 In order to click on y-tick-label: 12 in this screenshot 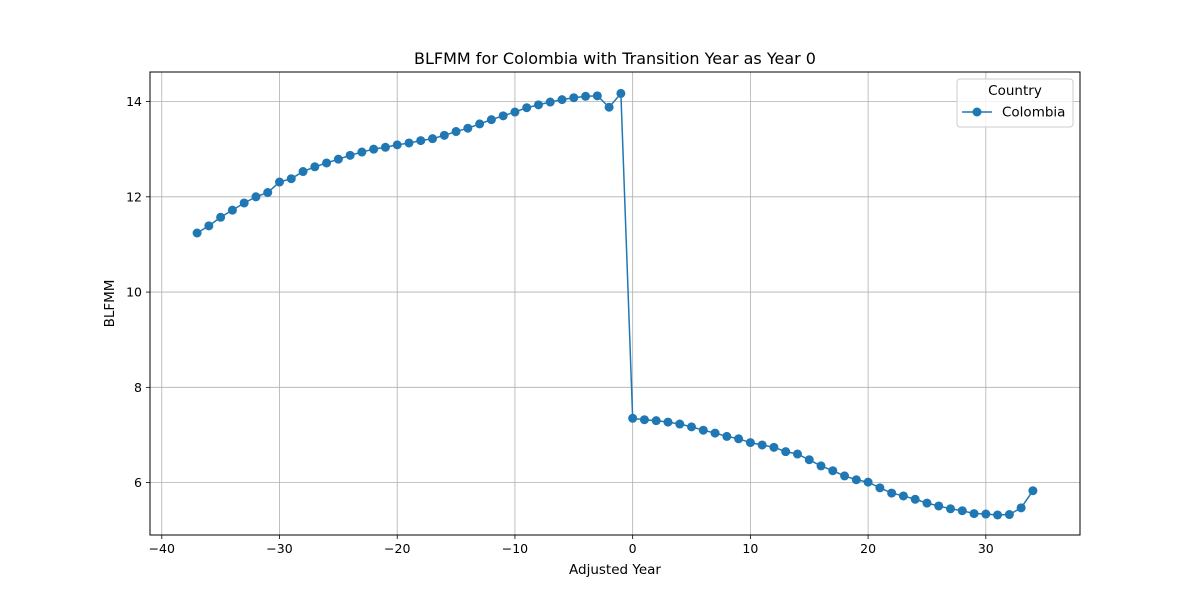, I will do `click(134, 196)`.